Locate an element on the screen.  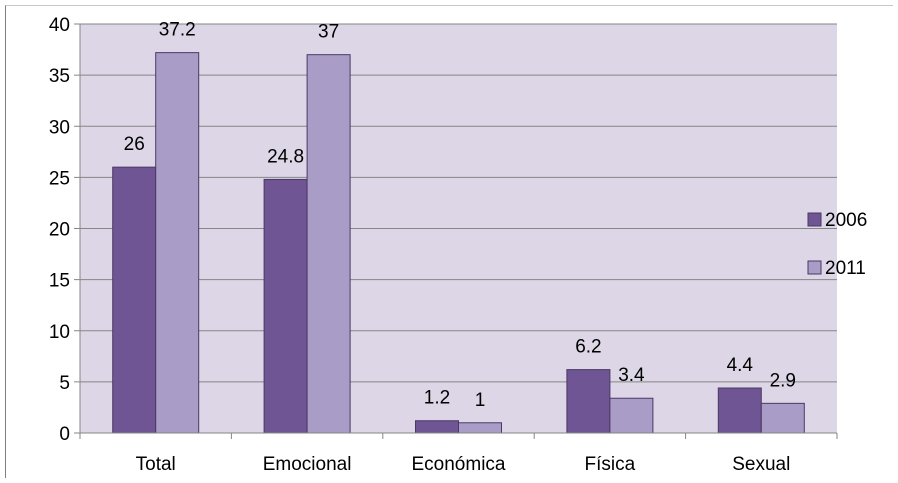
x-tick-label: Sexual is located at coordinates (761, 464).